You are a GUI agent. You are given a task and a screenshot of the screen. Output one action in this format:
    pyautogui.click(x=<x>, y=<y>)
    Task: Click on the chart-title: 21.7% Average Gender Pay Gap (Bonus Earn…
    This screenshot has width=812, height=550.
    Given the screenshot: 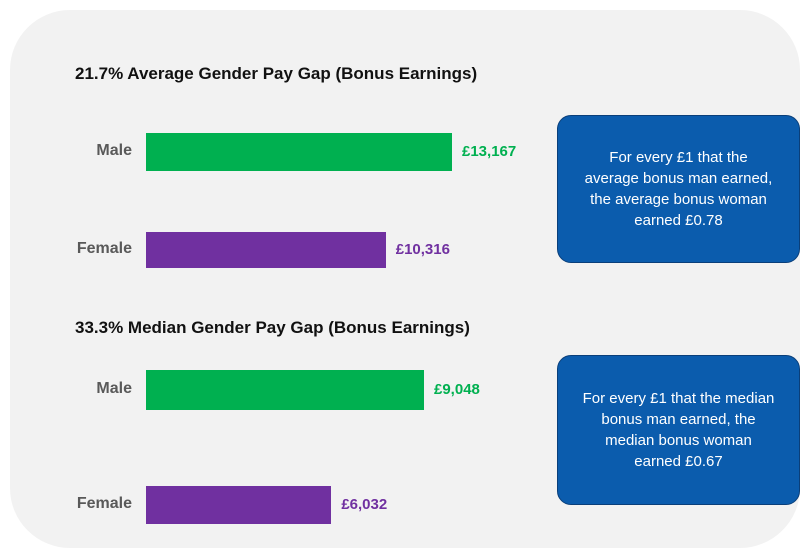 What is the action you would take?
    pyautogui.click(x=276, y=73)
    